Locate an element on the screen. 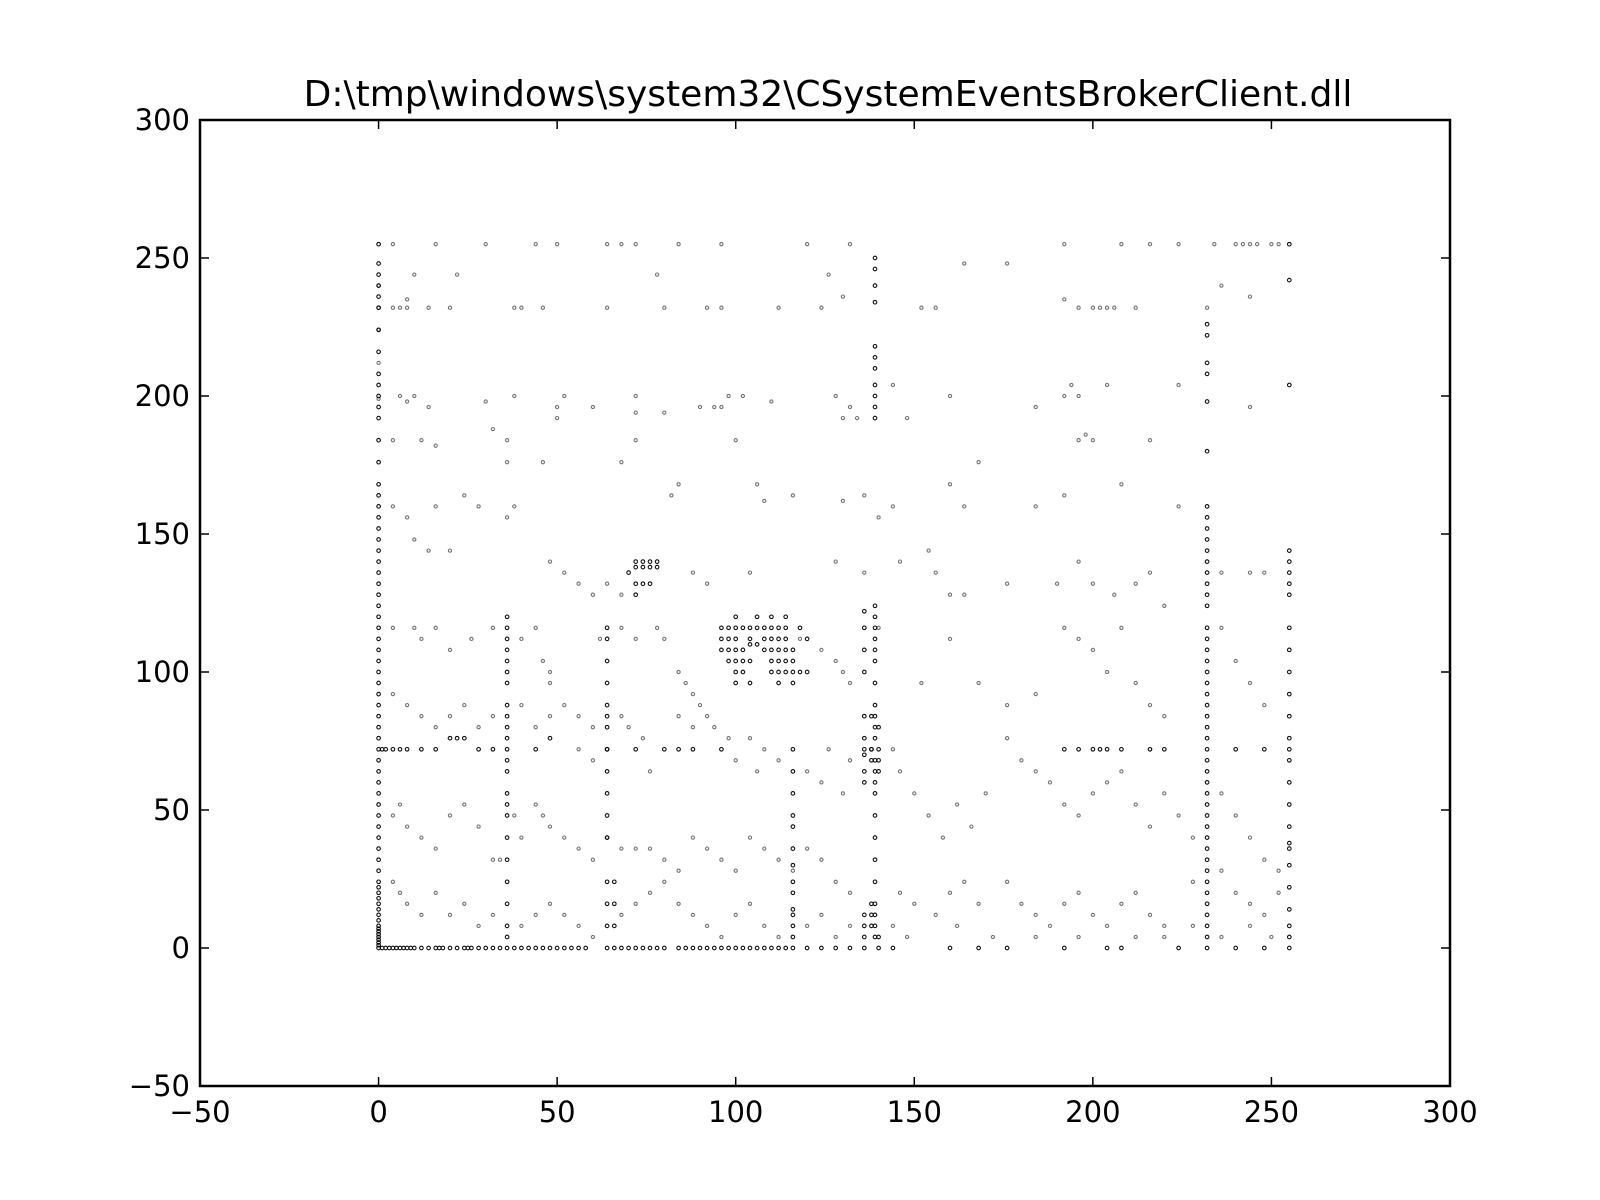 Image resolution: width=1600 pixels, height=1200 pixels. y-tick-label: 250 is located at coordinates (162, 258).